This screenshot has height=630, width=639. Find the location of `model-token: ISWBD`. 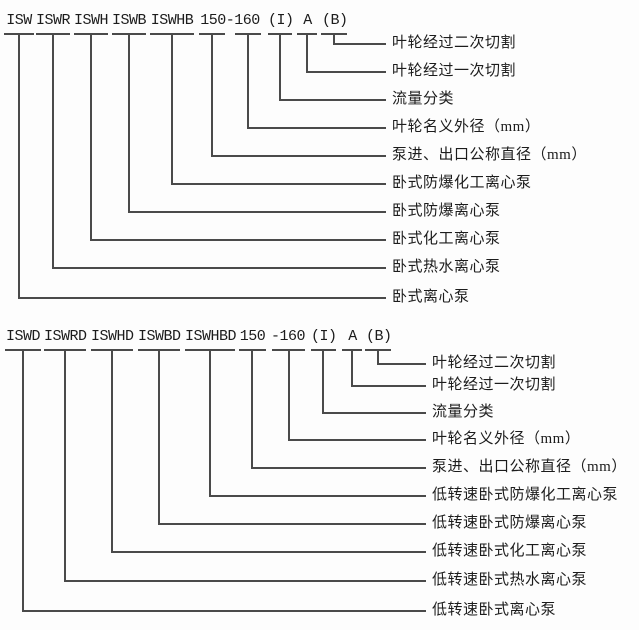

model-token: ISWBD is located at coordinates (159, 336).